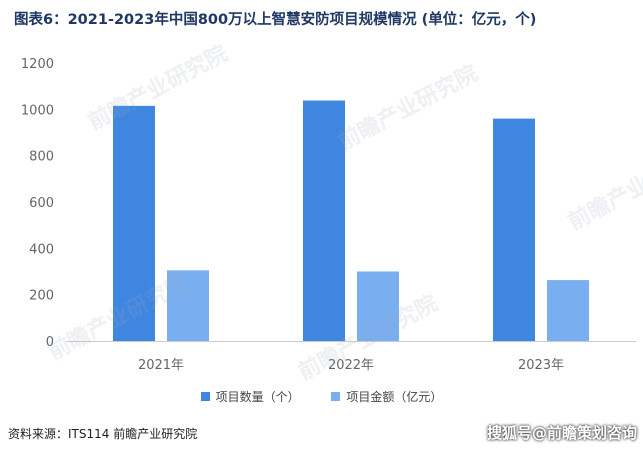 This screenshot has height=453, width=643. Describe the element at coordinates (41, 157) in the screenshot. I see `y-tick-label: 800` at that location.